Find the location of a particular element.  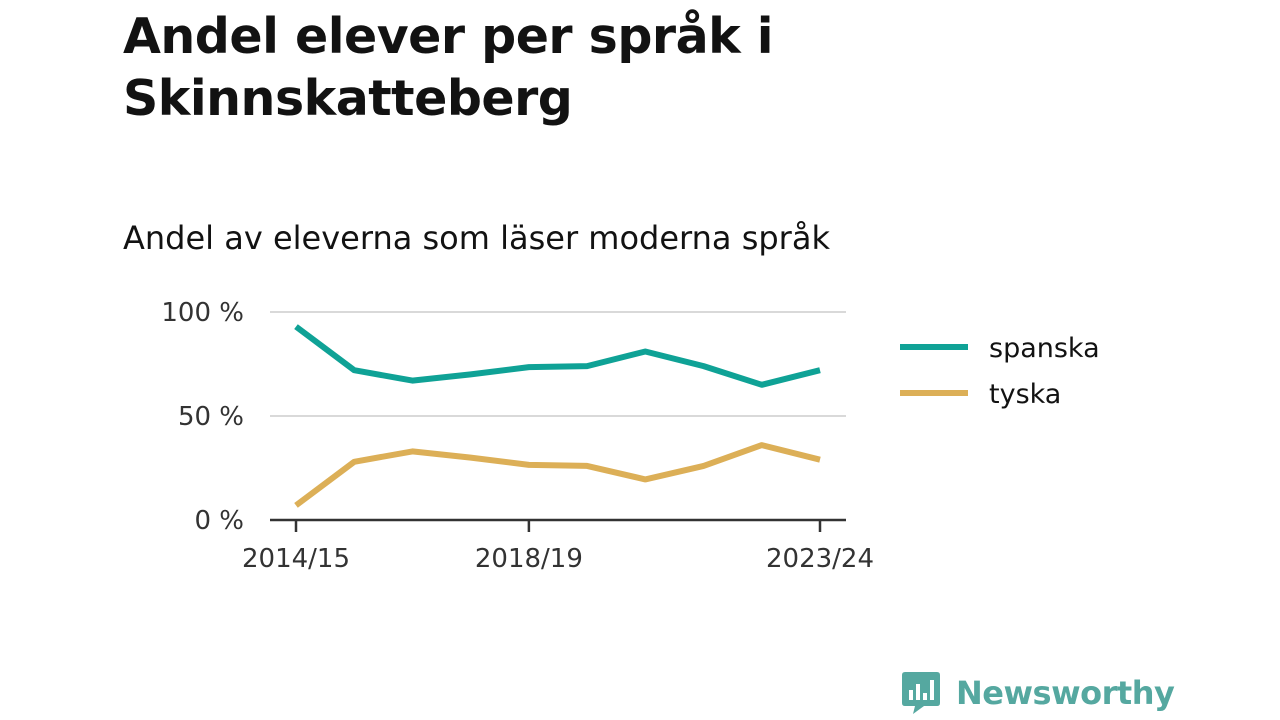

x-tick-label: 2014/15 is located at coordinates (296, 559).